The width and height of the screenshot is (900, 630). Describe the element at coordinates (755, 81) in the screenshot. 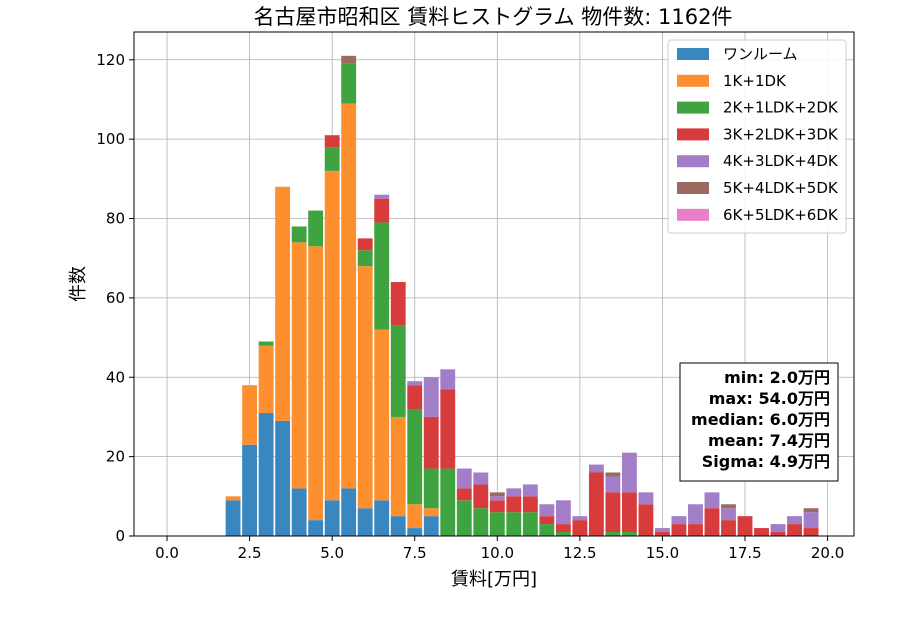

I see `legend-label: 1K+1DK` at that location.